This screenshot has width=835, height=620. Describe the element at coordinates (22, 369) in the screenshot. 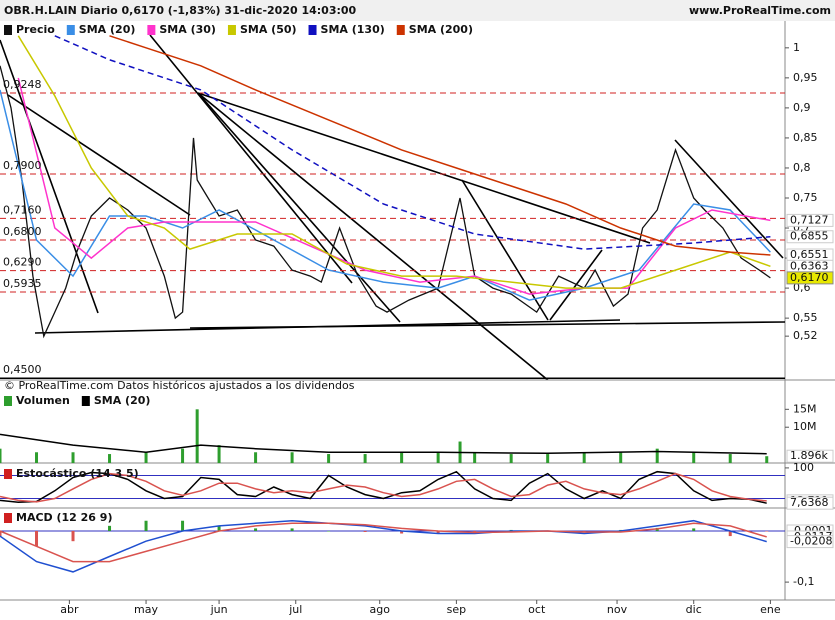

I see `level-label: 0,4500` at that location.